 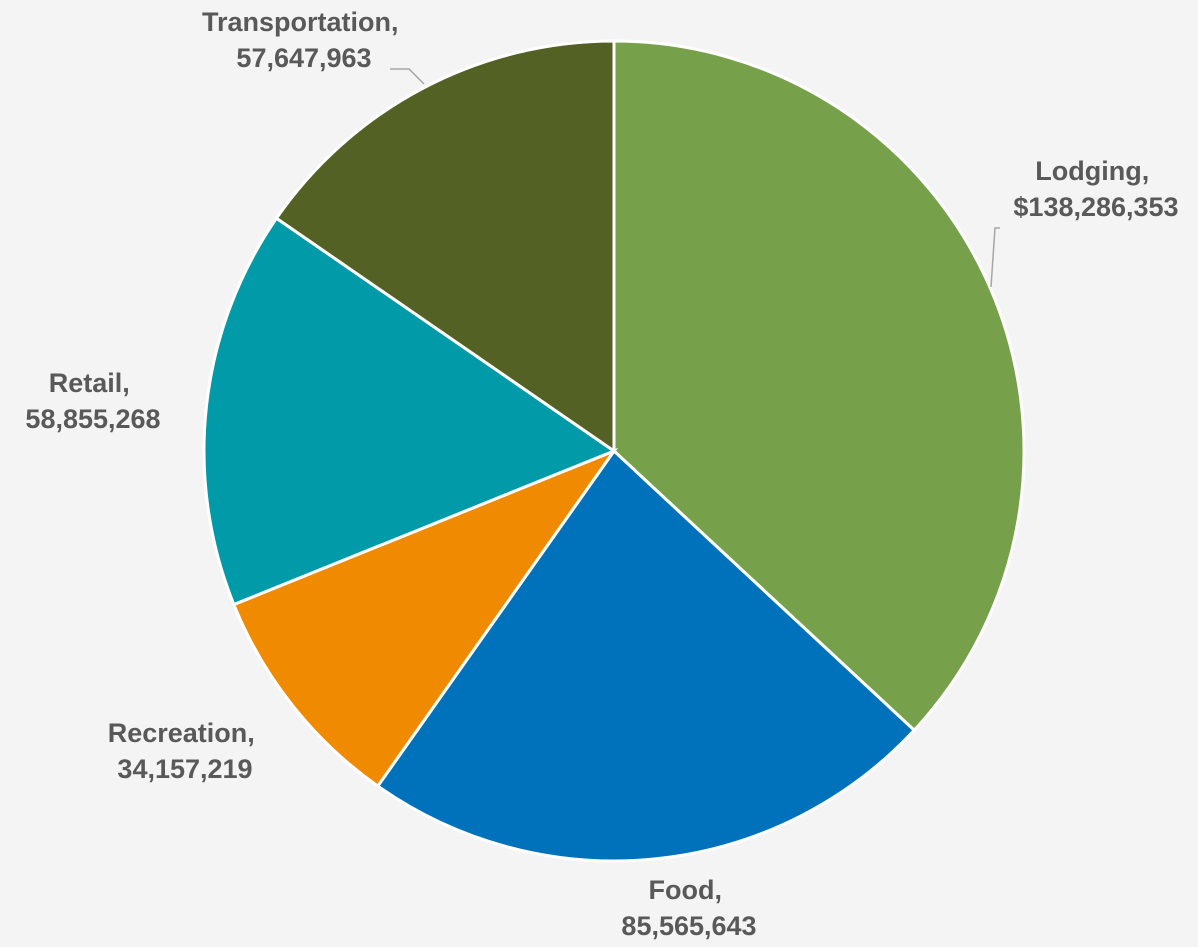 What do you see at coordinates (304, 40) in the screenshot?
I see `data-label-transportation: Transportation, 57,647,963` at bounding box center [304, 40].